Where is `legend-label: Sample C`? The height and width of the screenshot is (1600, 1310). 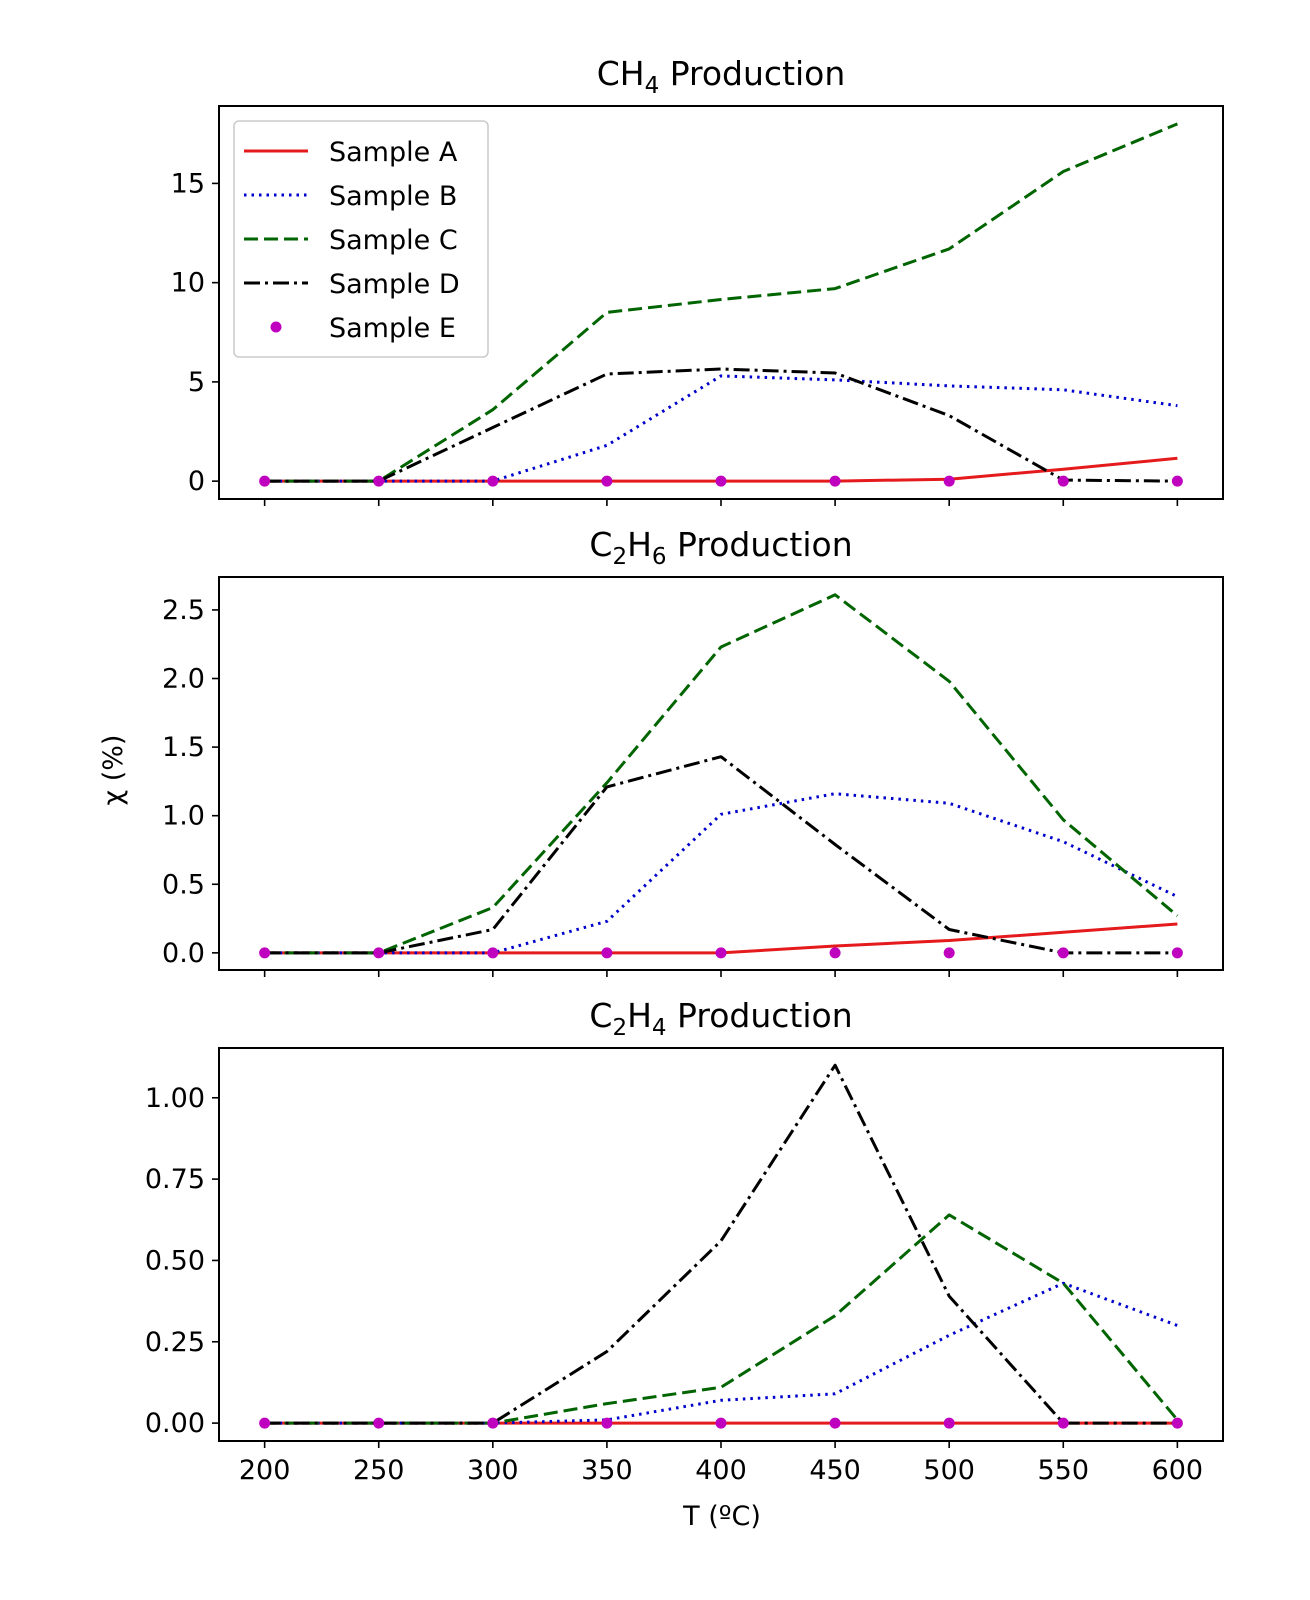 legend-label: Sample C is located at coordinates (393, 240).